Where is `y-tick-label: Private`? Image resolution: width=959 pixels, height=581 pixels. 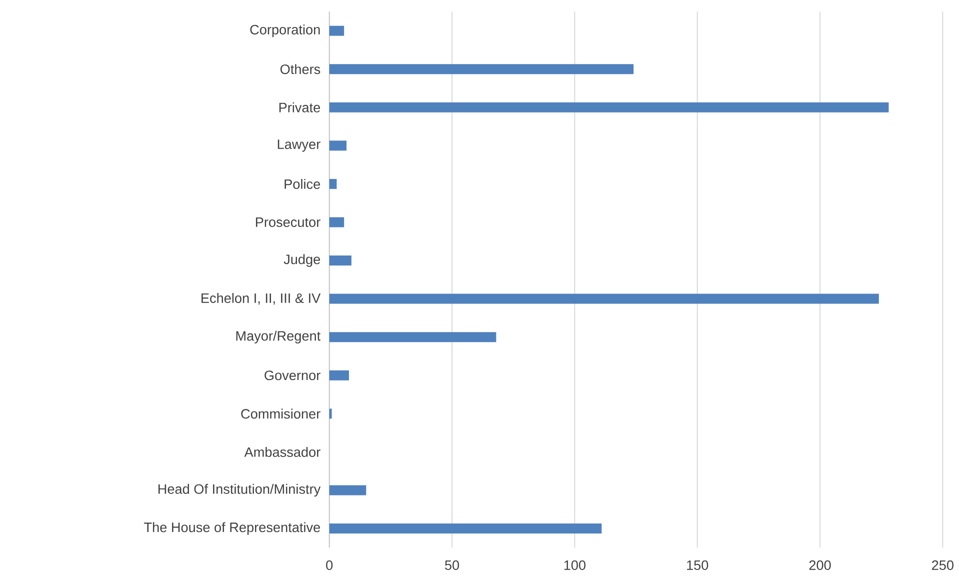 y-tick-label: Private is located at coordinates (299, 107).